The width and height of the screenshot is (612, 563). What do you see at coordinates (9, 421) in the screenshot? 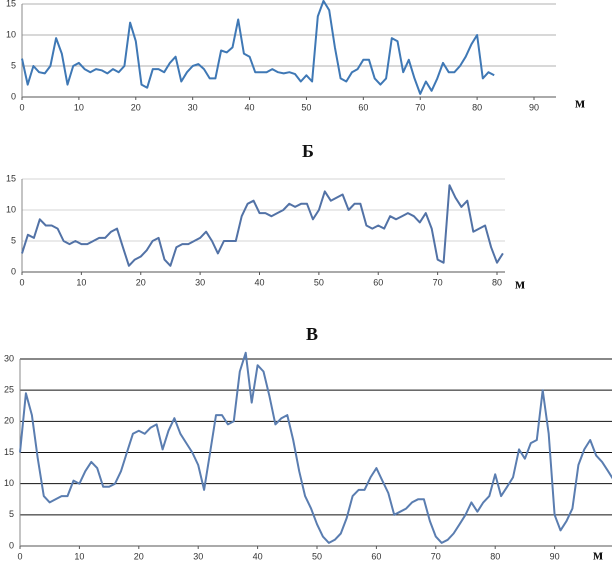
I see `y-tick-label: 20` at bounding box center [9, 421].